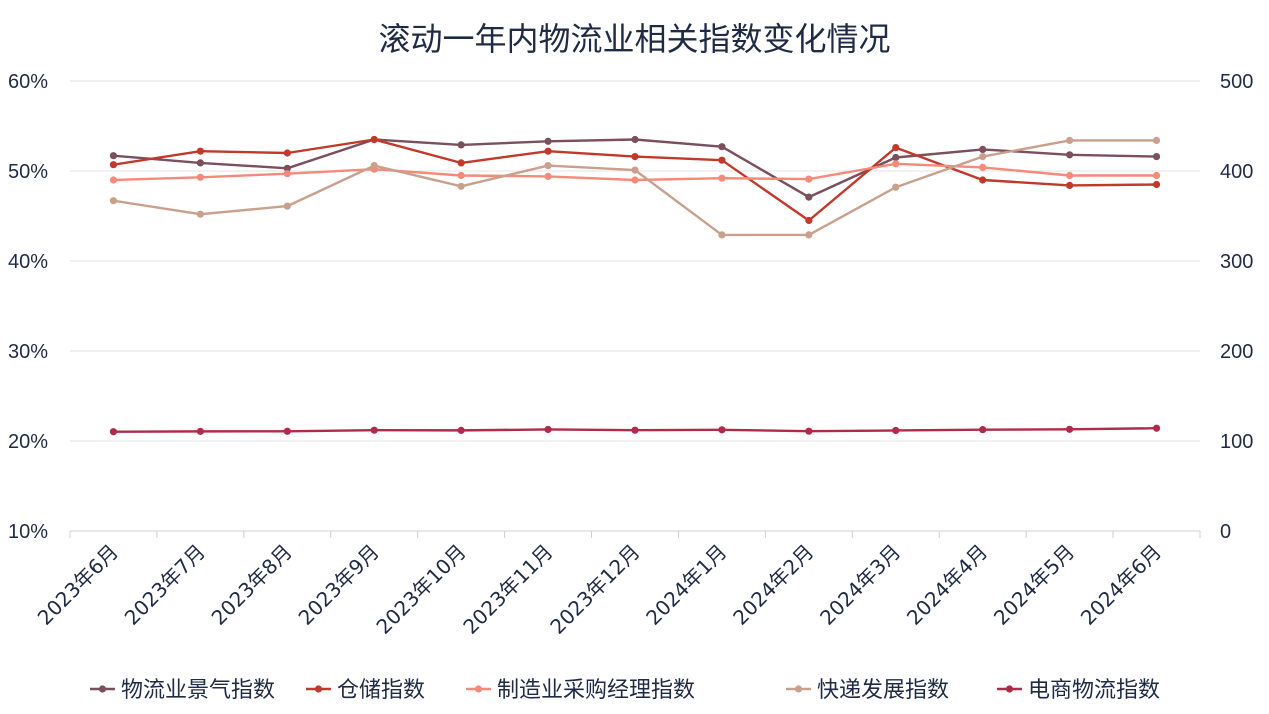  I want to click on legend-label: 仓储指数, so click(381, 690).